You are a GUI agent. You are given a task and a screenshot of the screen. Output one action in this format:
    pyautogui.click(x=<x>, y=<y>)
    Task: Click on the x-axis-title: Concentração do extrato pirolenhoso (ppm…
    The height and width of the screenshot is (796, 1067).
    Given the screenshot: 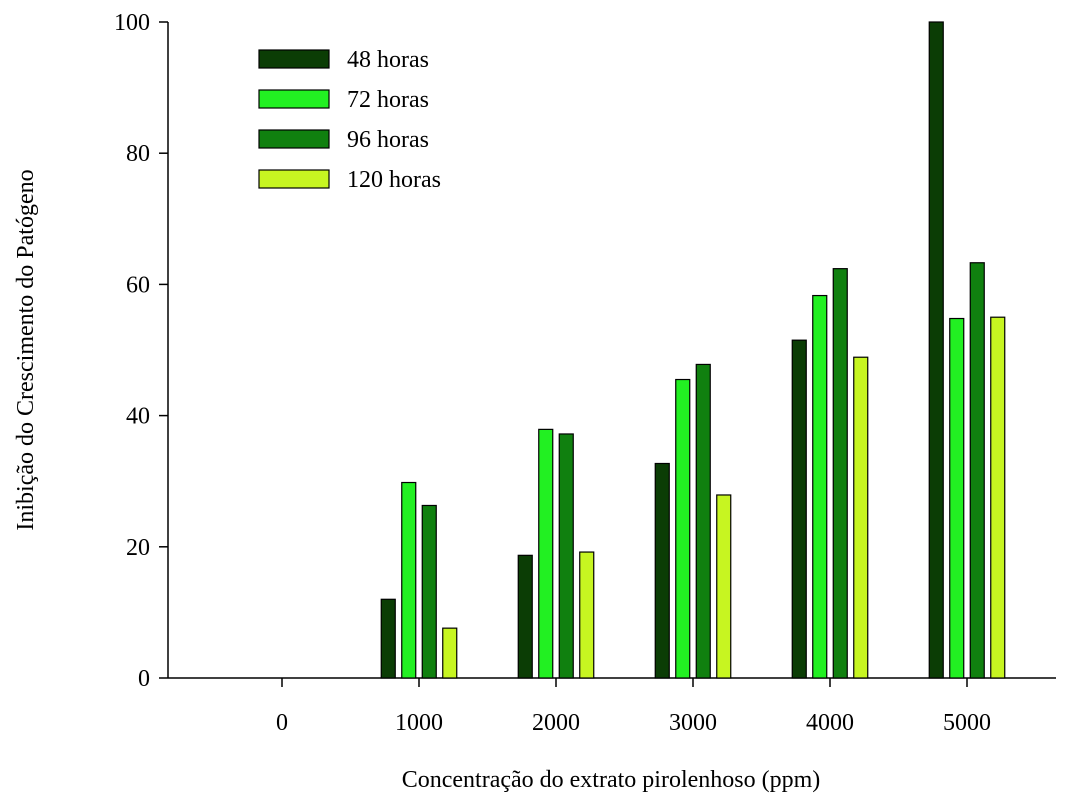 What is the action you would take?
    pyautogui.click(x=611, y=780)
    